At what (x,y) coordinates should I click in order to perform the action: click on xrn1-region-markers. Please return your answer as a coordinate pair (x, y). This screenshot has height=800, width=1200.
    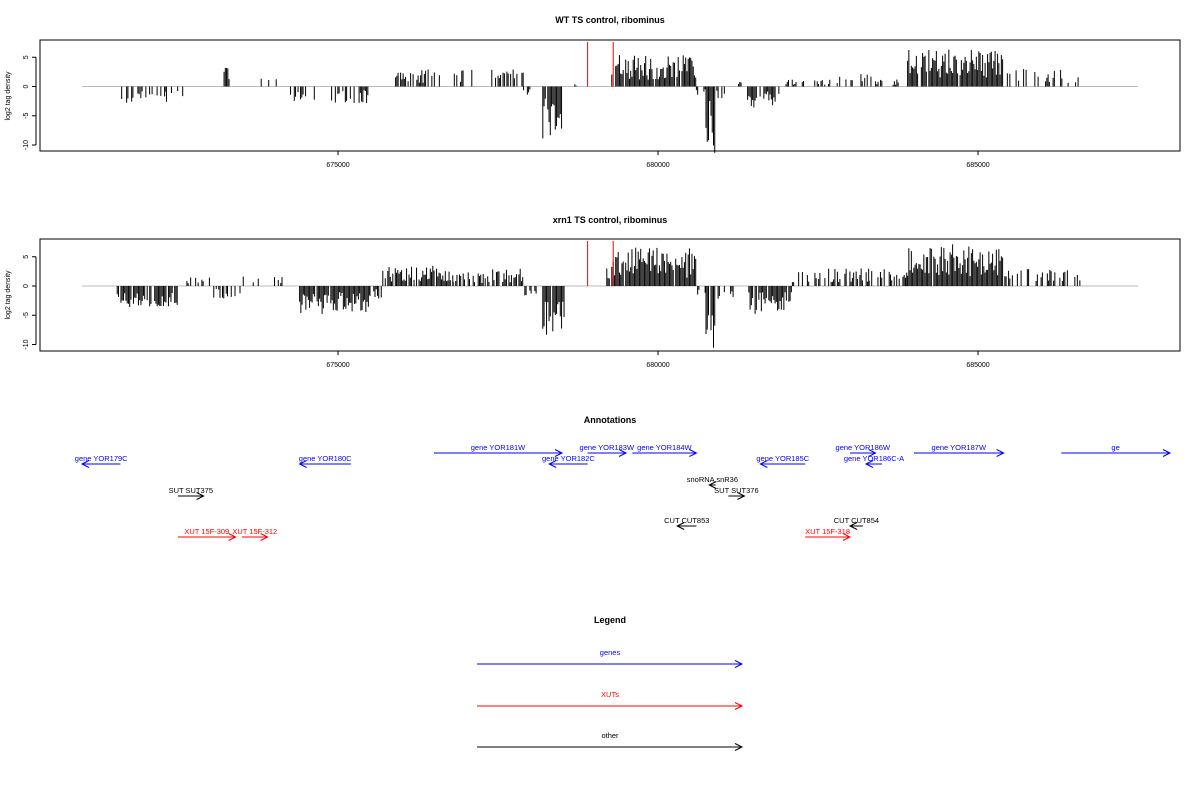
    Looking at the image, I should click on (600, 263).